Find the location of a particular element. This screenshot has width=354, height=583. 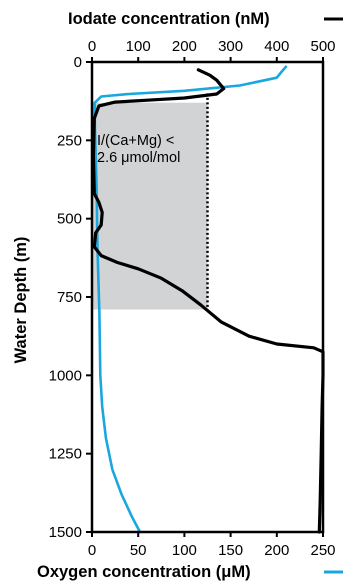

bottom-x-tick-label: 150 is located at coordinates (230, 550).